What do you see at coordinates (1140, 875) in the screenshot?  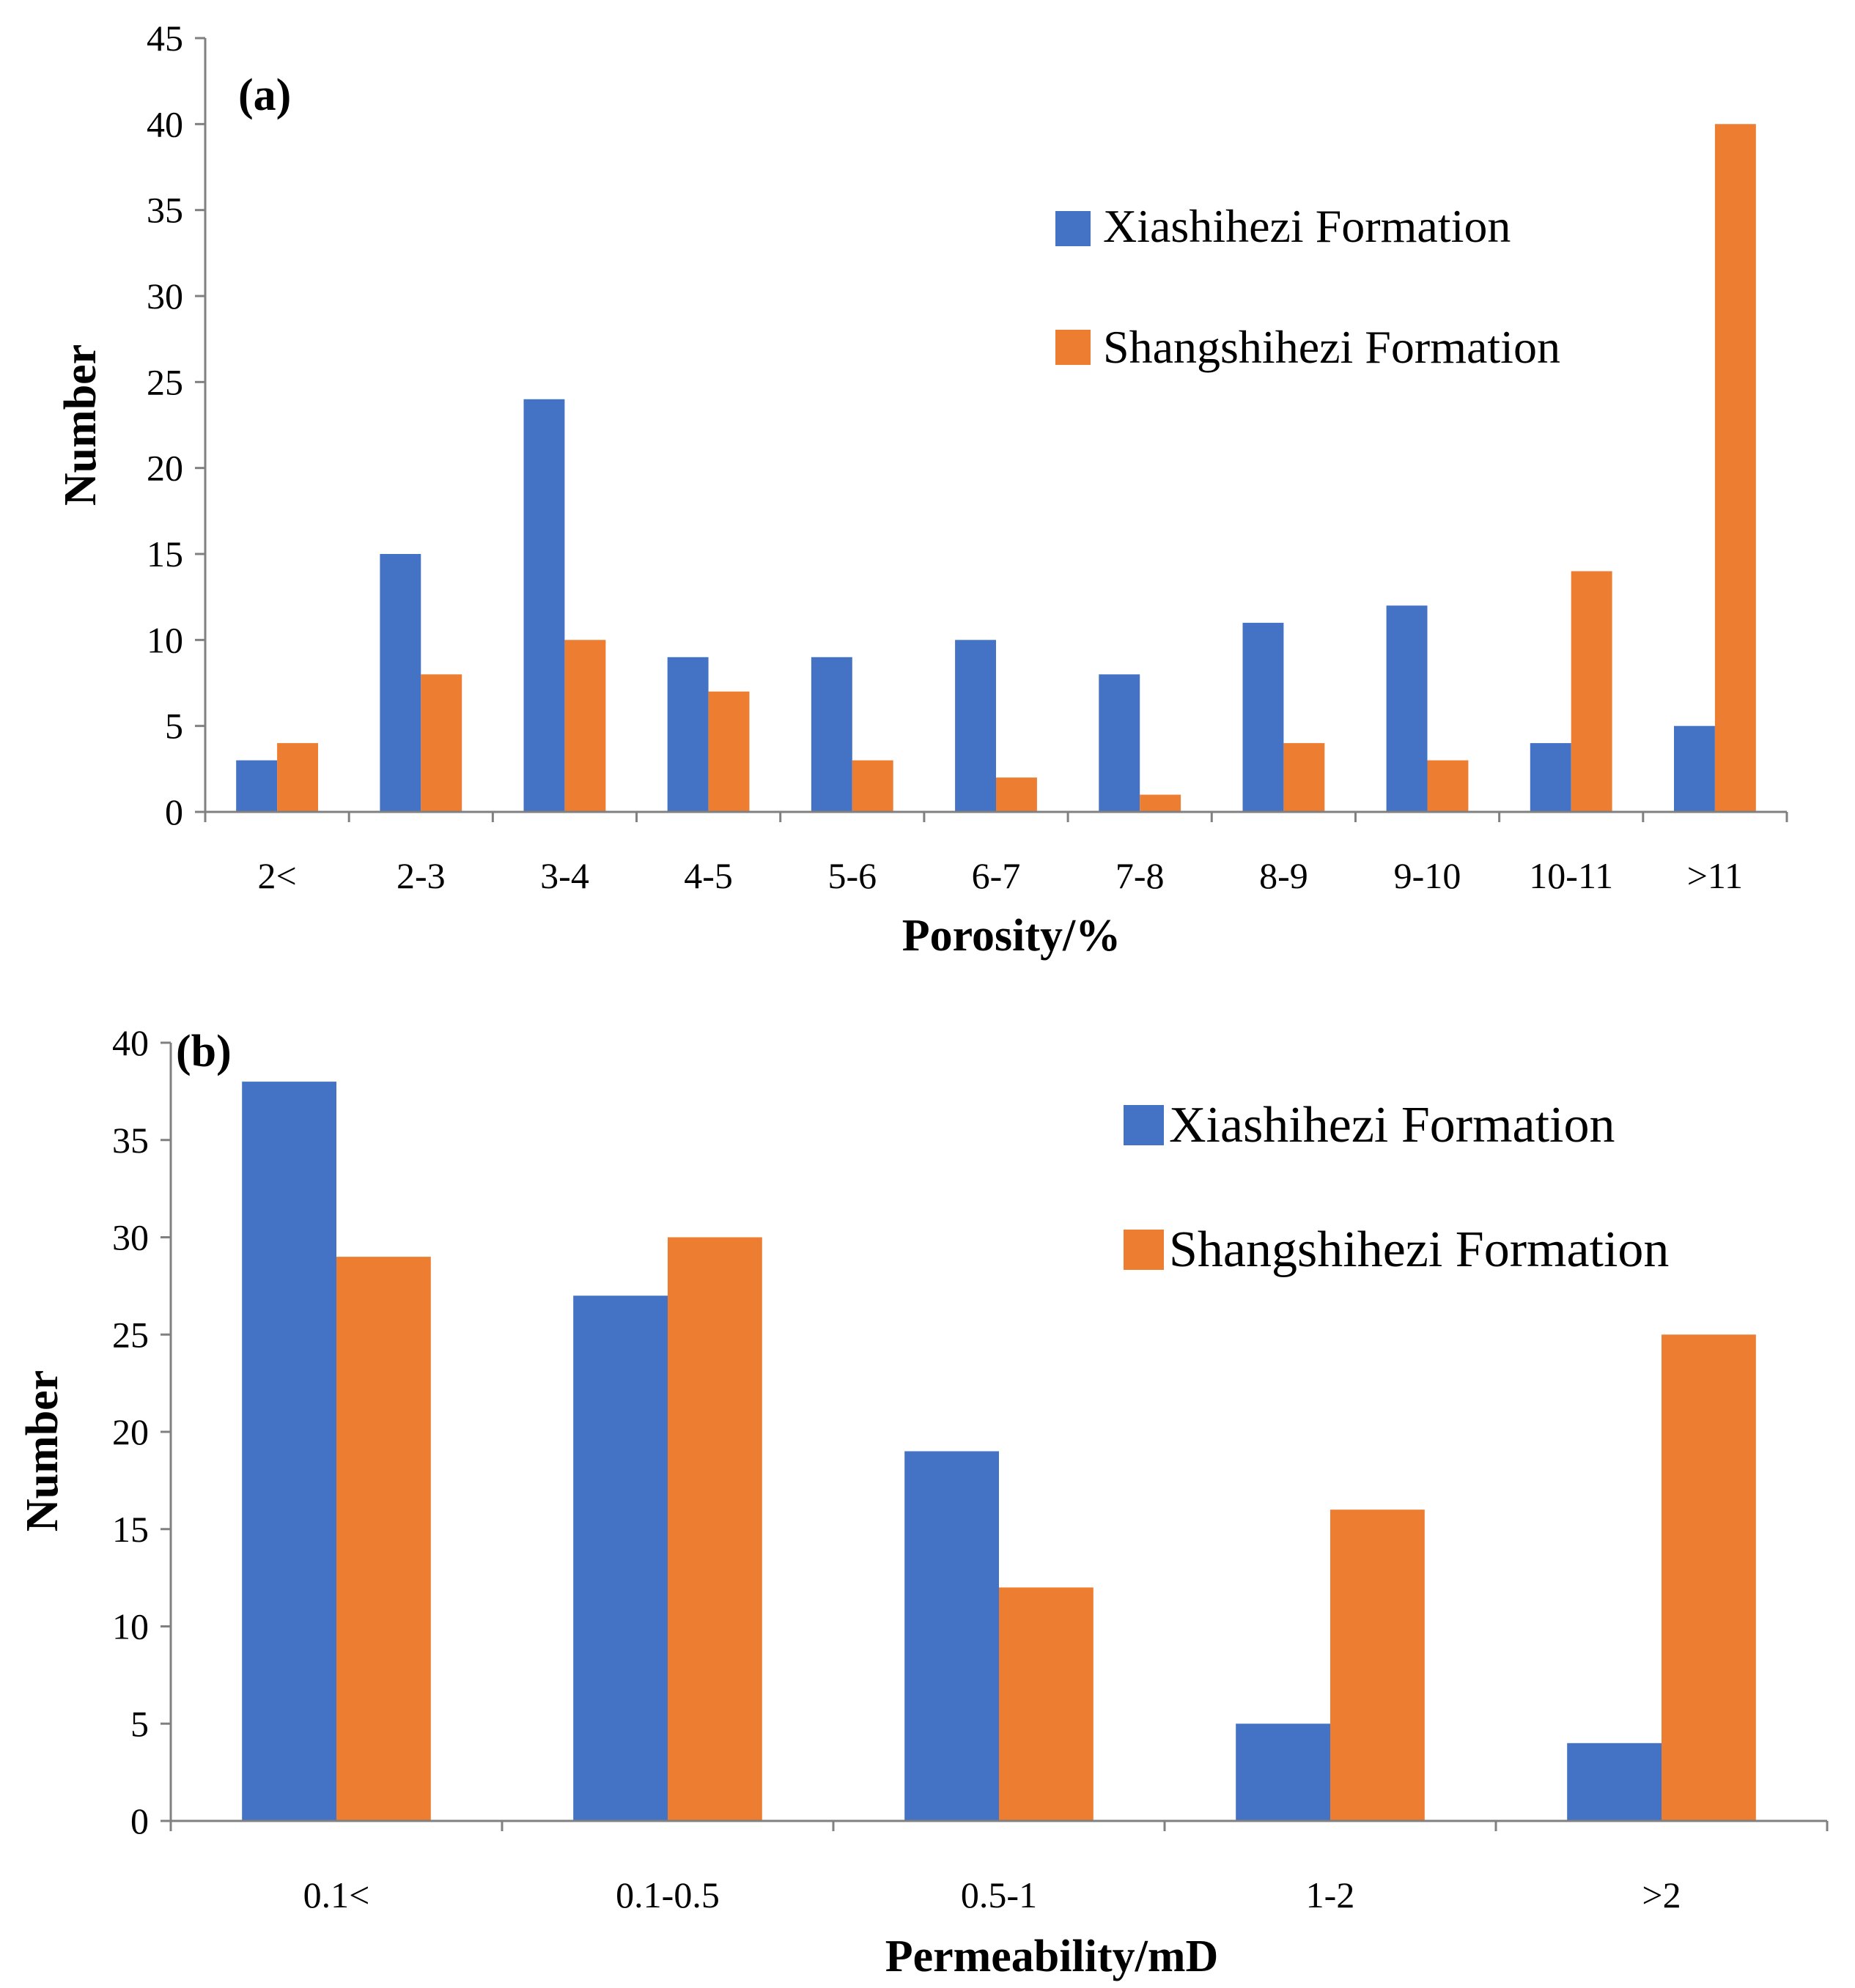 I see `chart-a-x-tick-label-7: 7-8` at bounding box center [1140, 875].